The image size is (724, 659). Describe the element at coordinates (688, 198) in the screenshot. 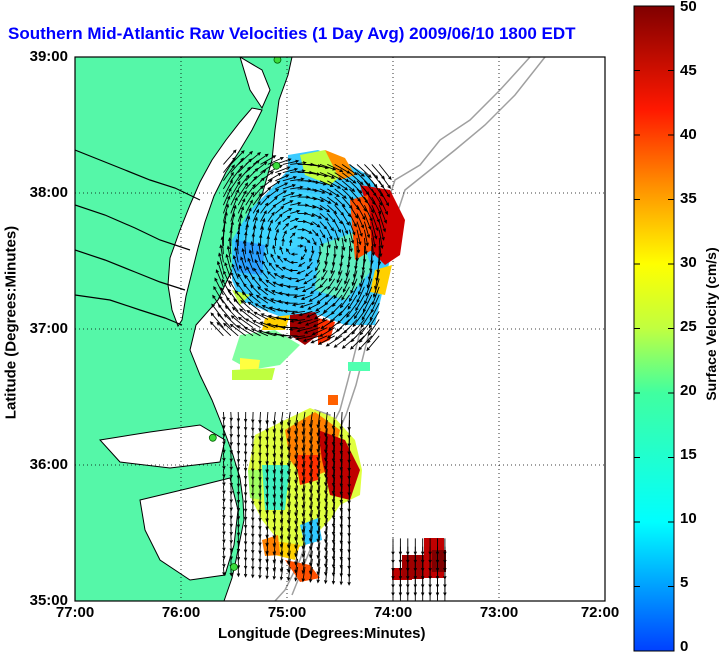

I see `colorbar-tick-label: 35` at that location.